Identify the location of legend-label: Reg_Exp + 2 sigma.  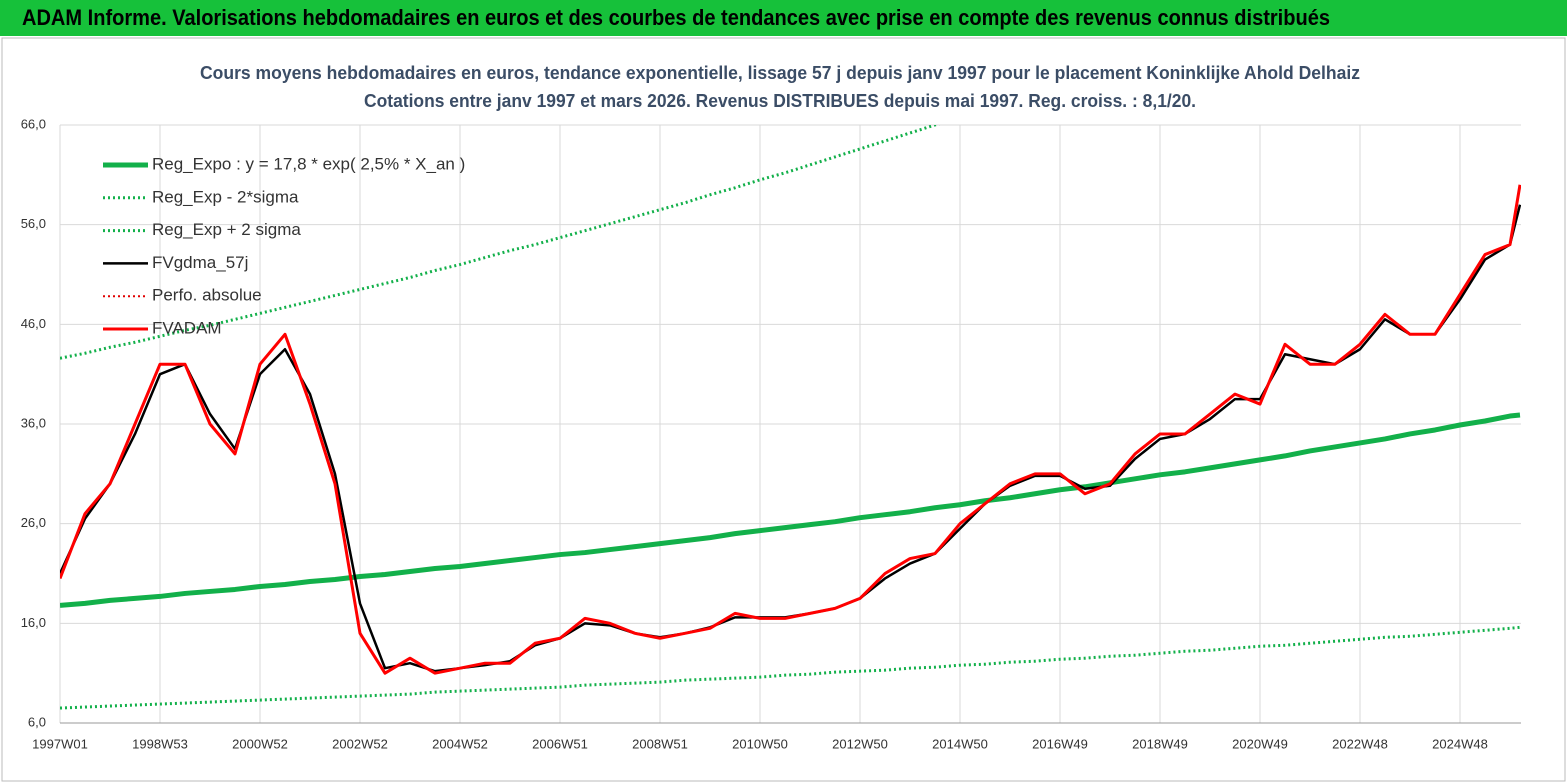
(226, 229).